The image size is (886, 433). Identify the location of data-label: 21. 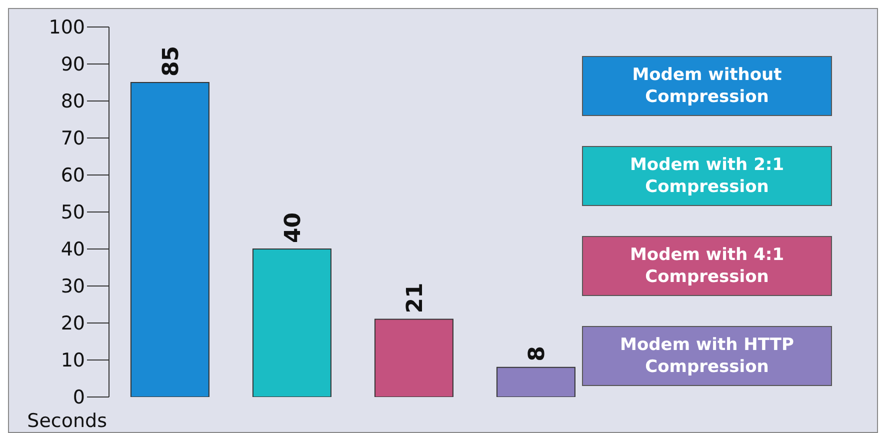
(415, 298).